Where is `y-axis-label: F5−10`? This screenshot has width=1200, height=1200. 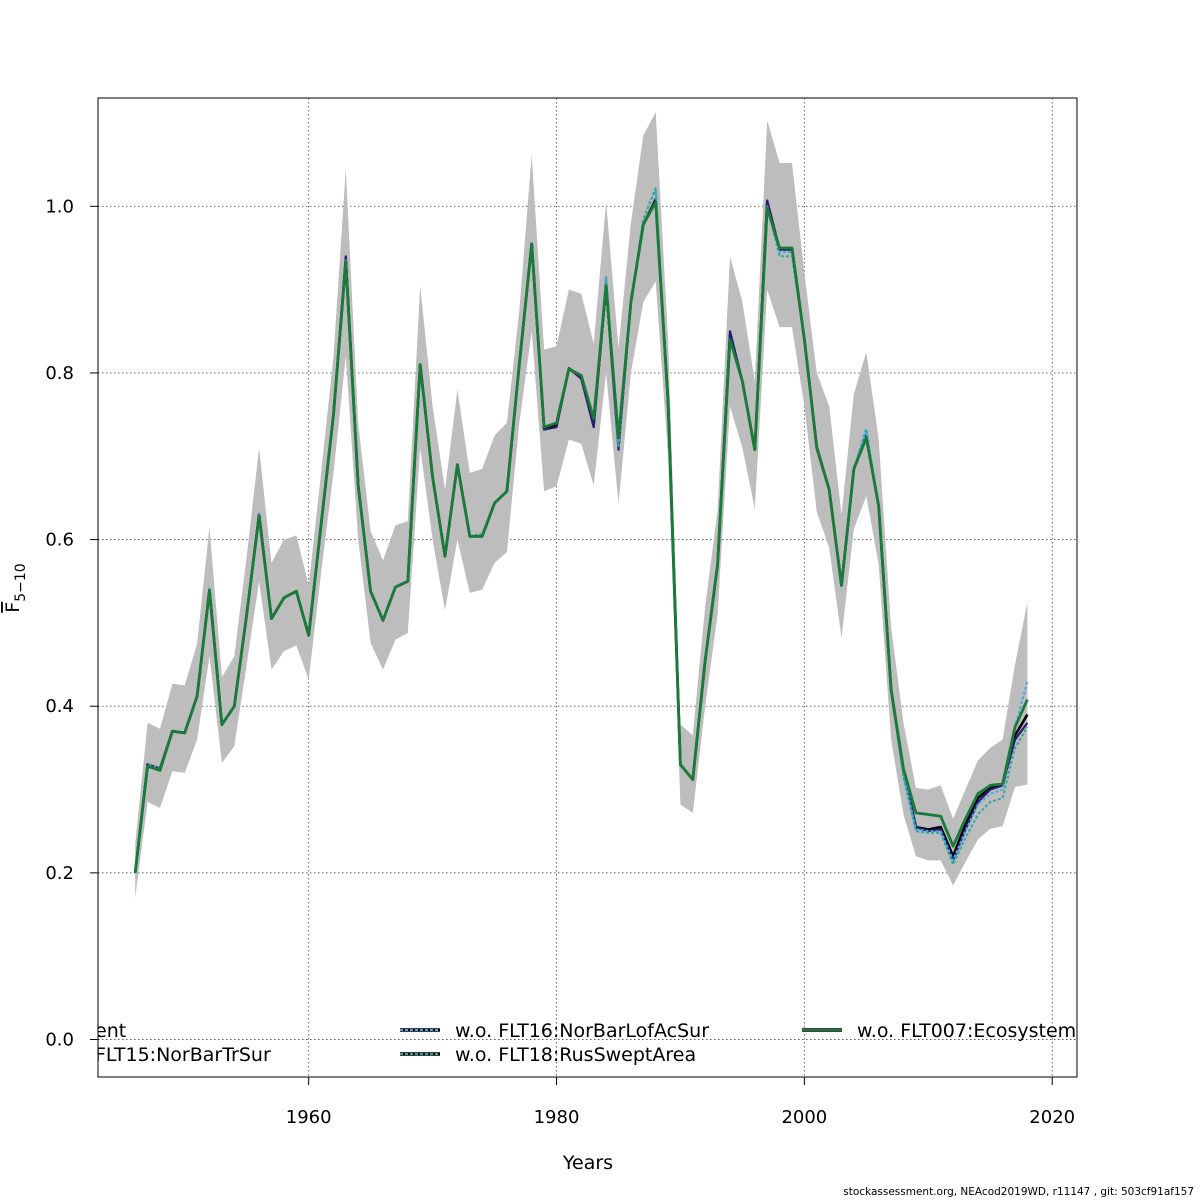
y-axis-label: F5−10 is located at coordinates (15, 587).